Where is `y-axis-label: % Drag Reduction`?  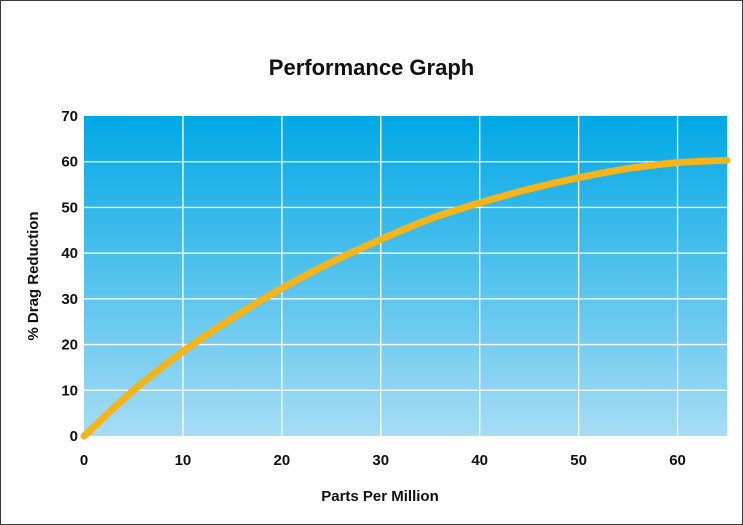 y-axis-label: % Drag Reduction is located at coordinates (33, 275).